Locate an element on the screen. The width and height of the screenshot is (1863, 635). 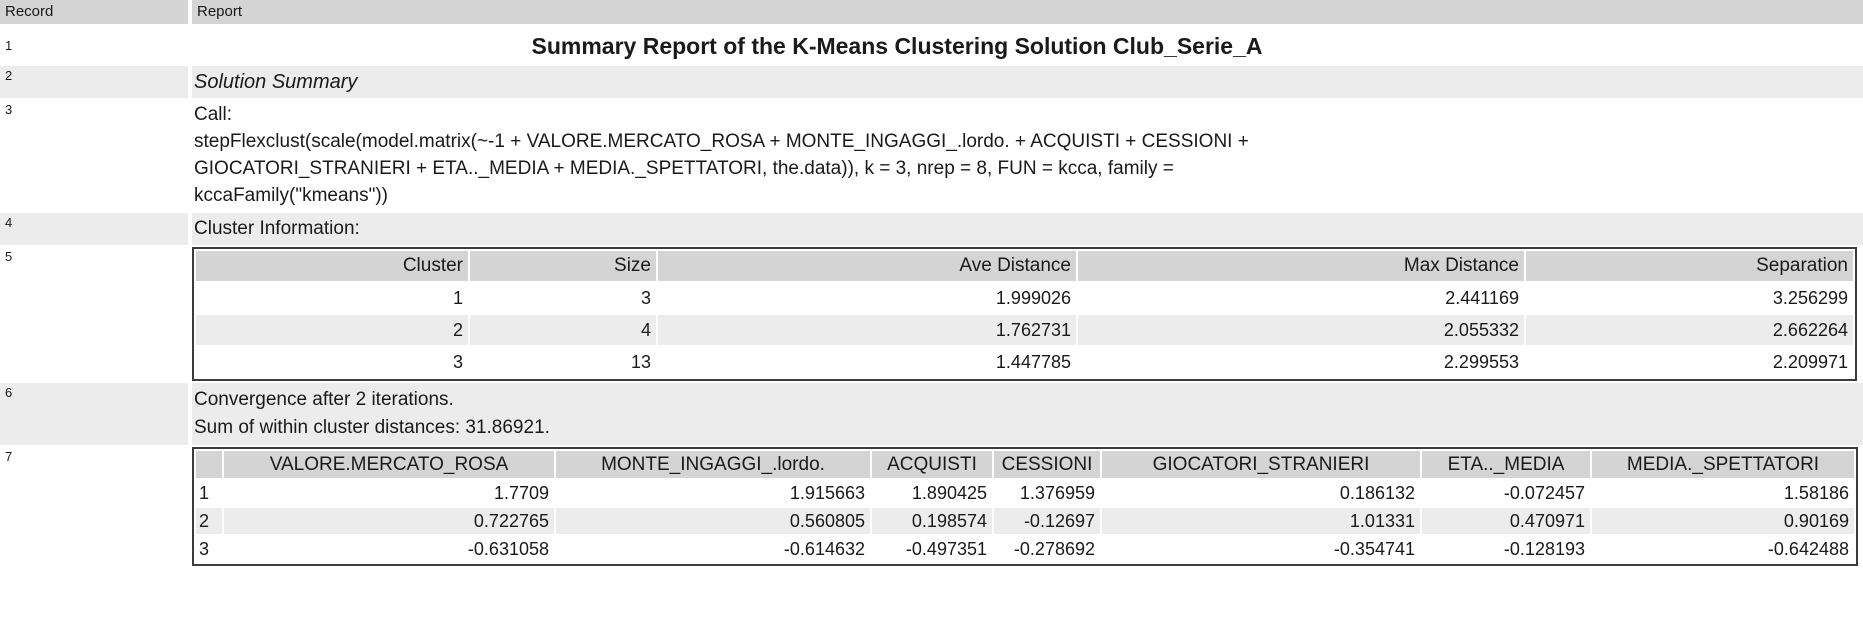
record-number-cell: 3 is located at coordinates (94, 155).